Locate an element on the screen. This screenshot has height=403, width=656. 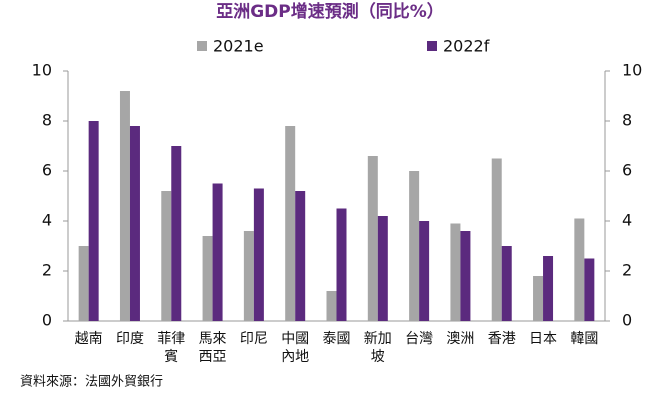
y-tick-label: 6 is located at coordinates (47, 170).